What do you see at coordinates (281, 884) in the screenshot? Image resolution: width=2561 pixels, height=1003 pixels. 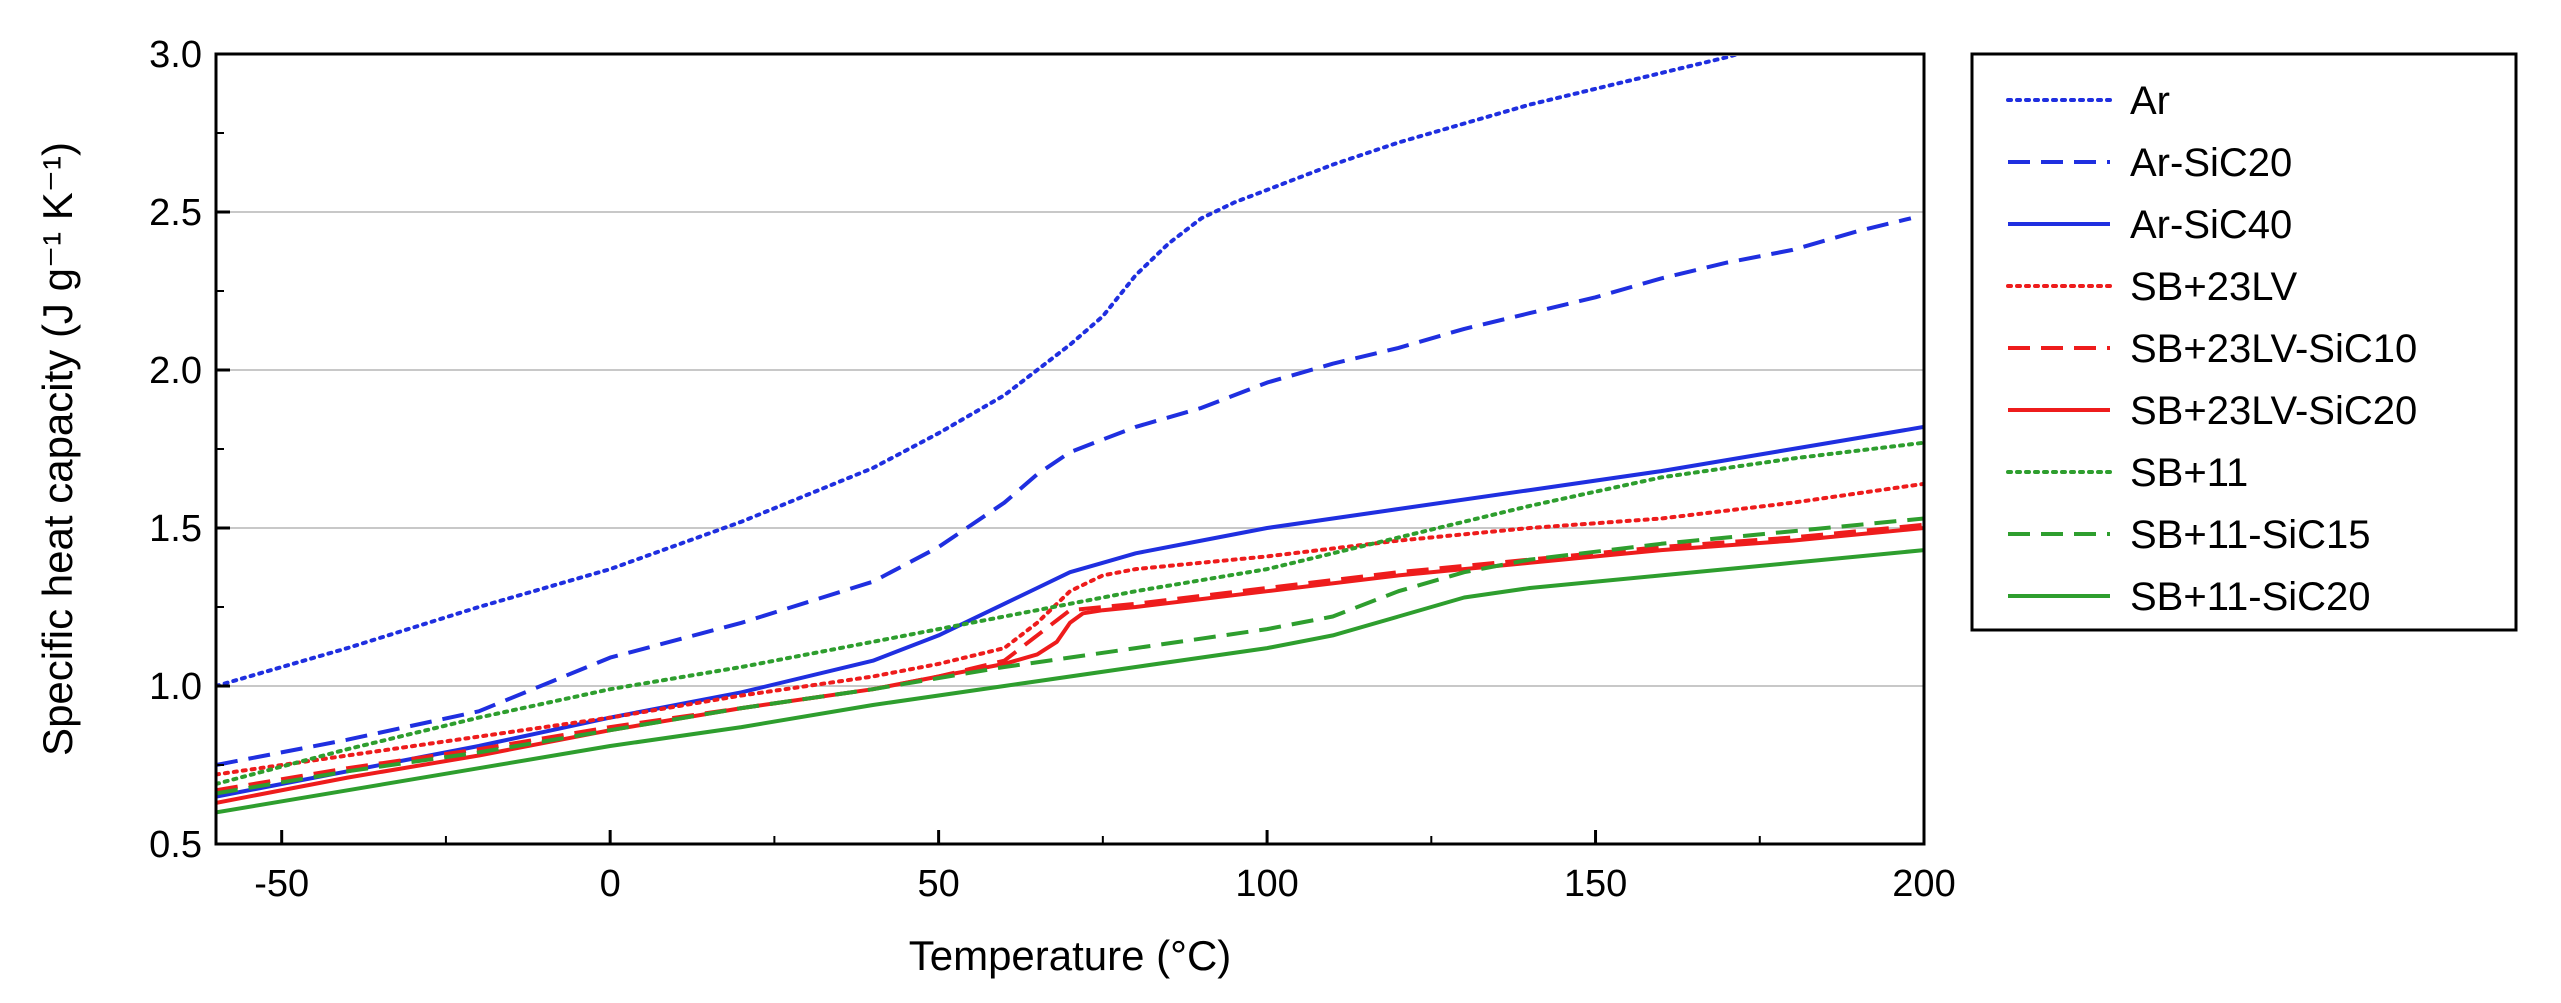 I see `x-tick-label: -50` at bounding box center [281, 884].